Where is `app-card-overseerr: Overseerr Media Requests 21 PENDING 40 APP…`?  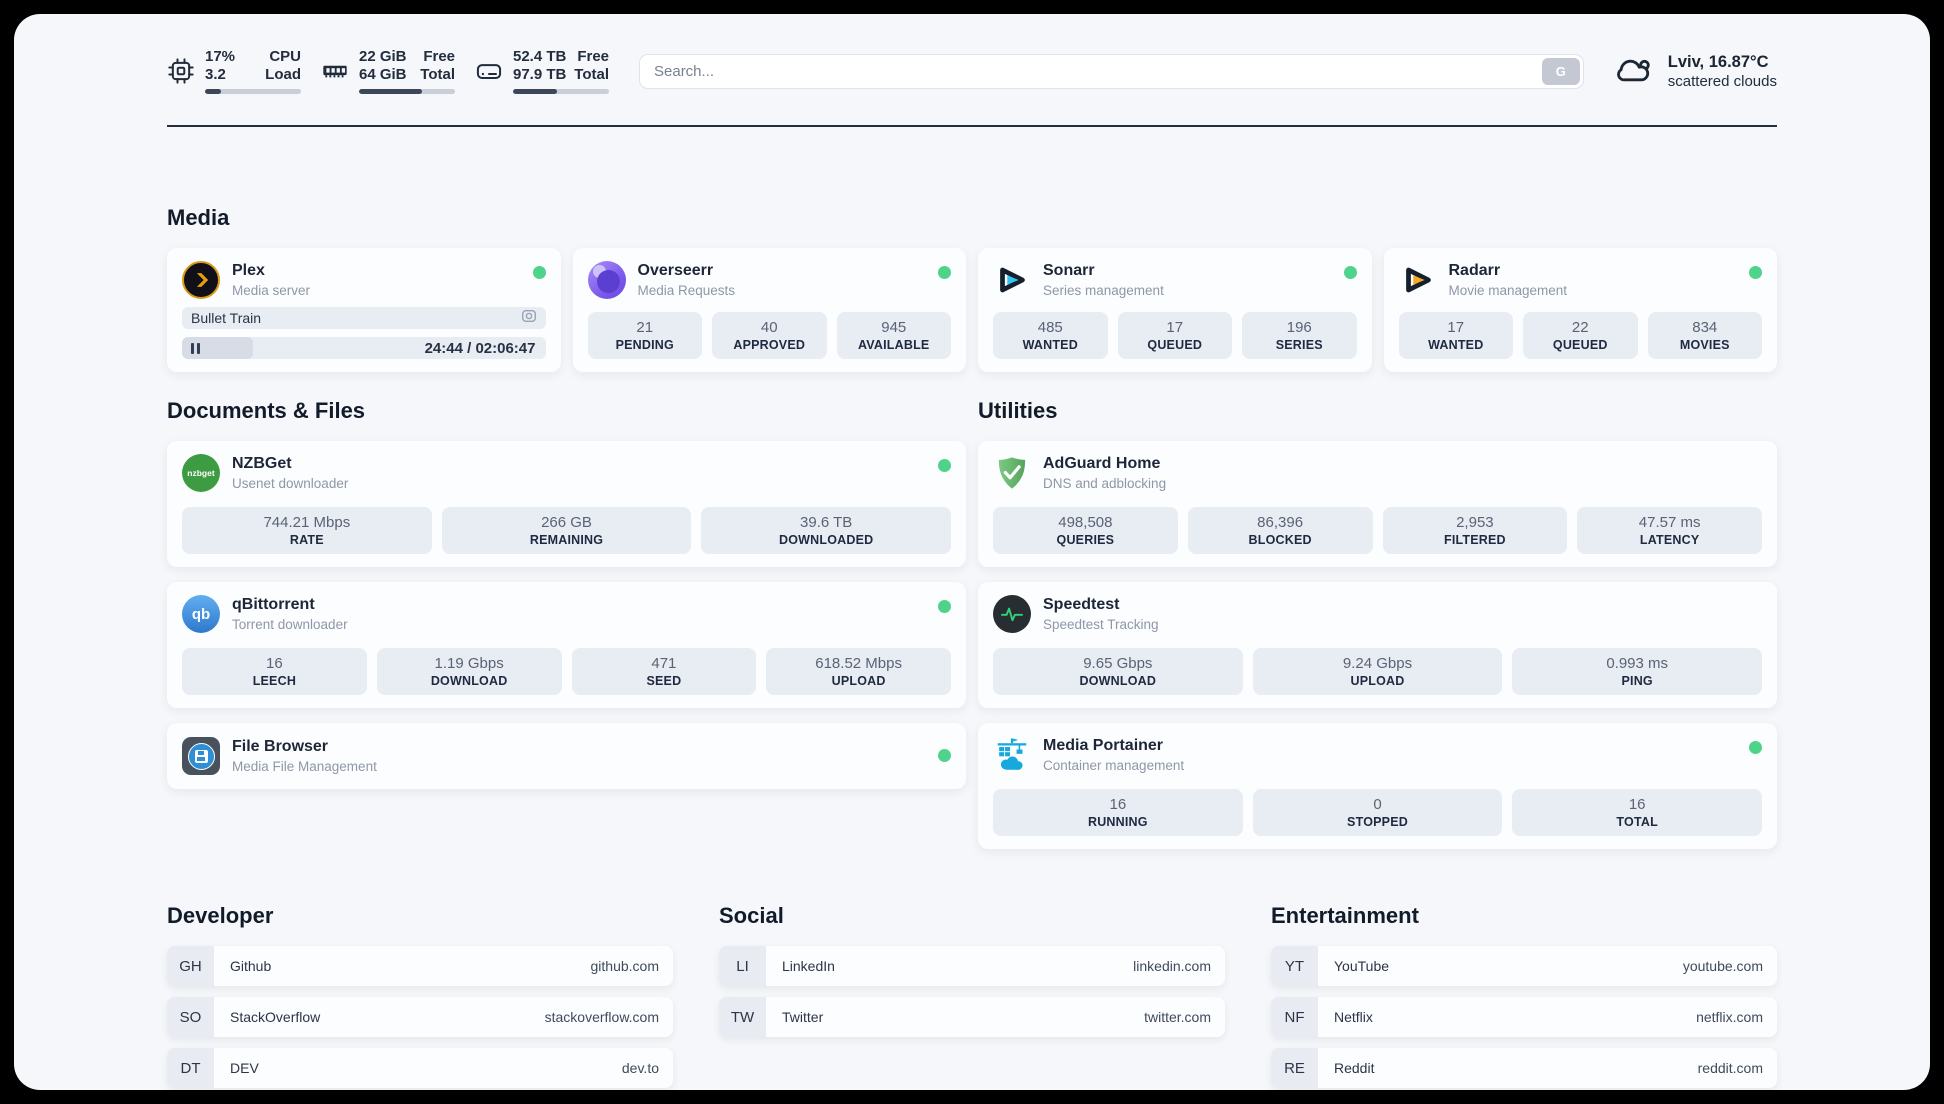 app-card-overseerr: Overseerr Media Requests 21 PENDING 40 APP… is located at coordinates (769, 310).